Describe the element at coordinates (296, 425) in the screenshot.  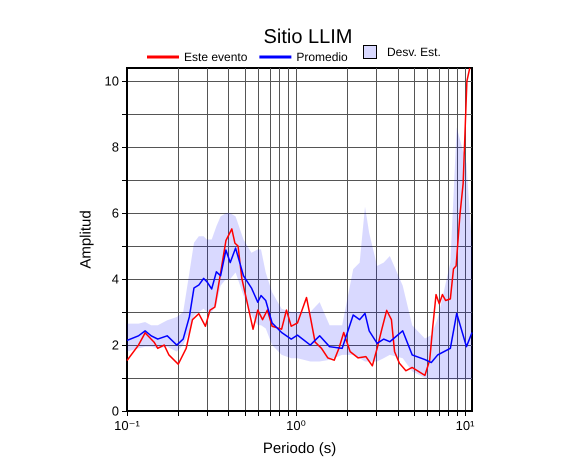
I see `x-tick-label: 10⁰` at that location.